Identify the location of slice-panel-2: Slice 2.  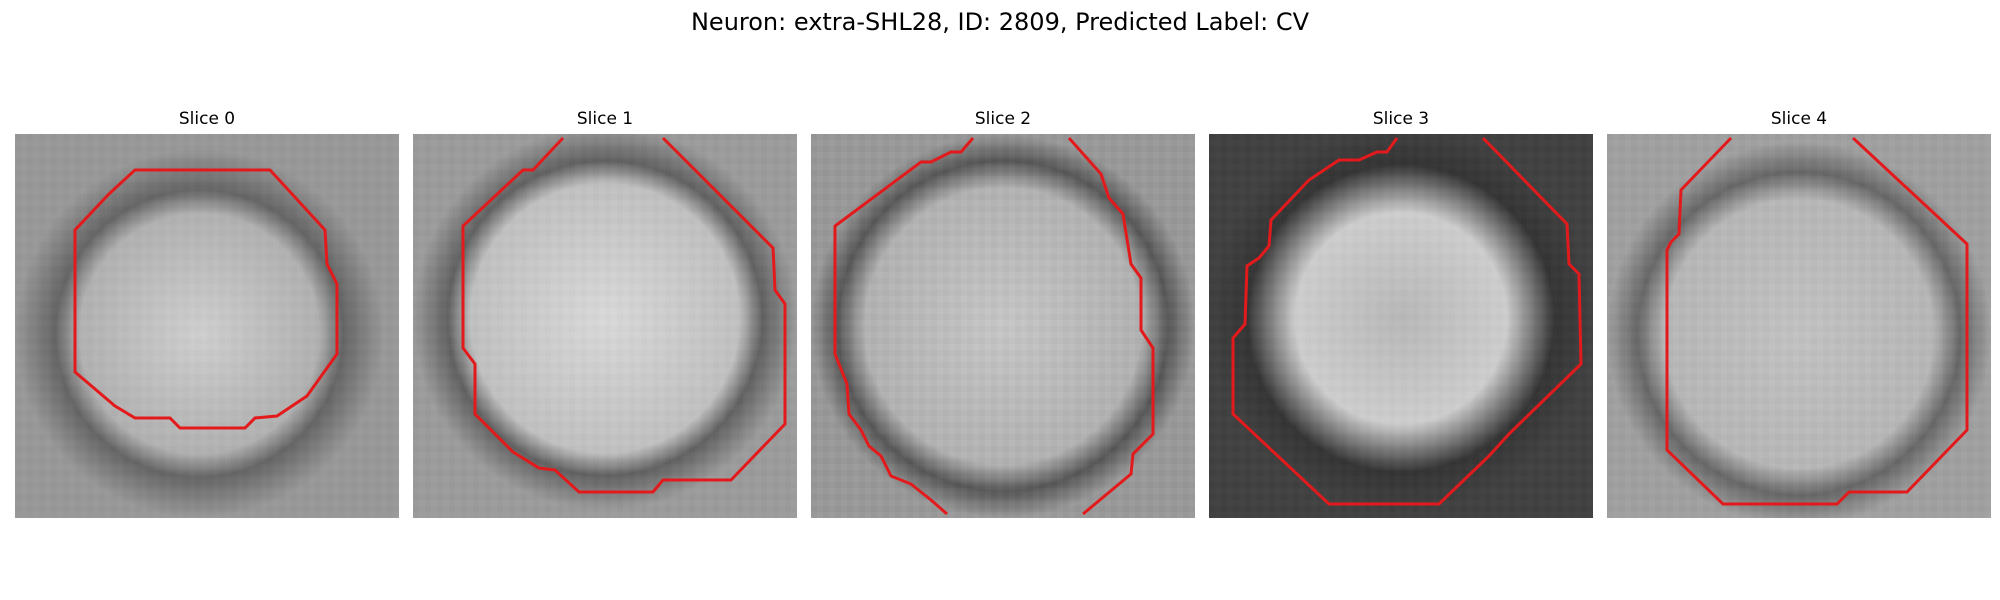
(1003, 324).